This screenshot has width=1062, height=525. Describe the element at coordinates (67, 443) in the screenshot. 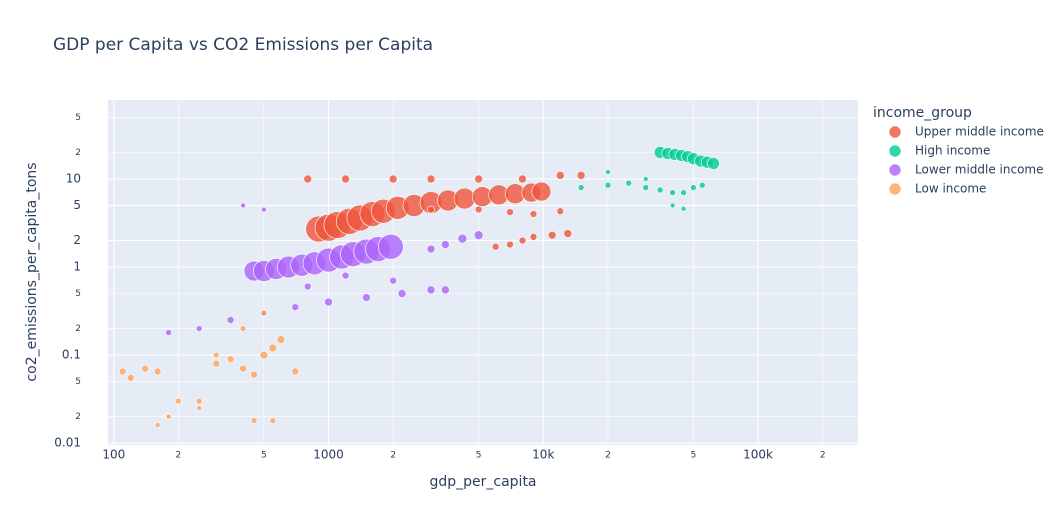

I see `y-tick-label: 0.01` at that location.